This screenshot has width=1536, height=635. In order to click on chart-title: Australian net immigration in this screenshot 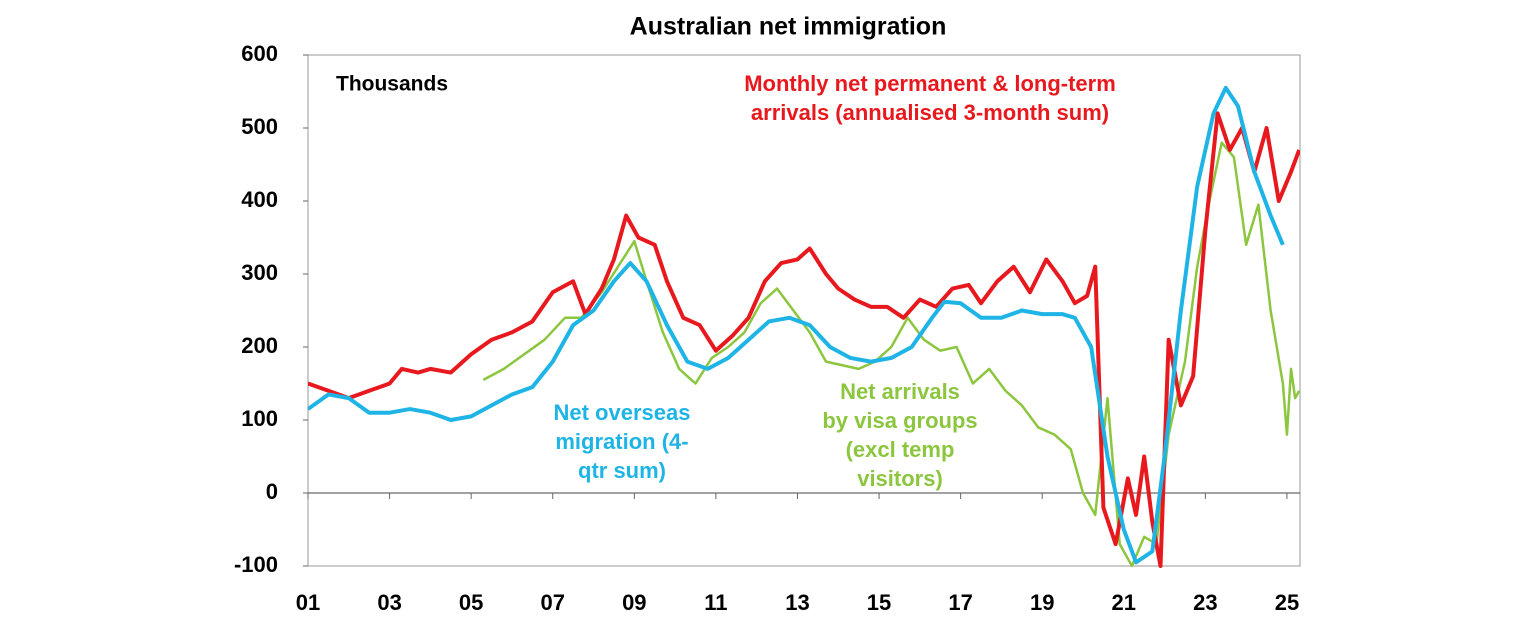, I will do `click(788, 27)`.